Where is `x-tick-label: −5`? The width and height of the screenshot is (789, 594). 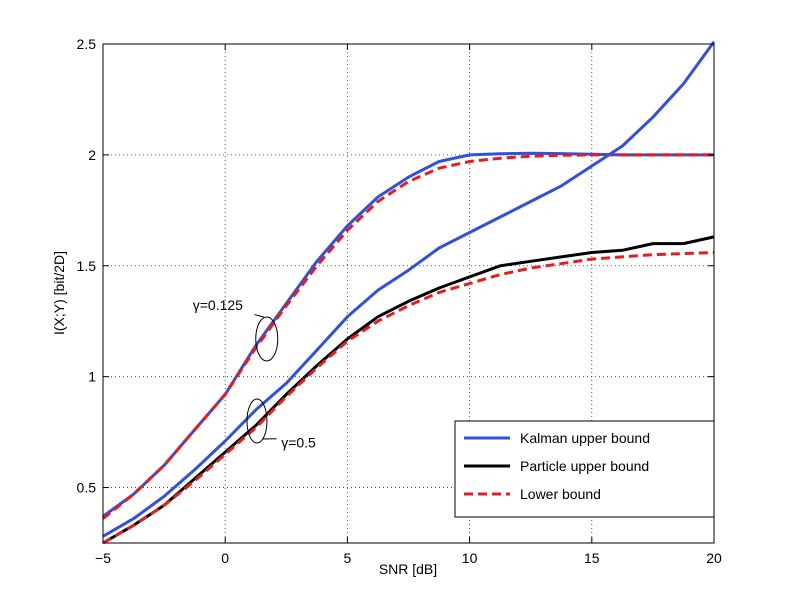 x-tick-label: −5 is located at coordinates (103, 558).